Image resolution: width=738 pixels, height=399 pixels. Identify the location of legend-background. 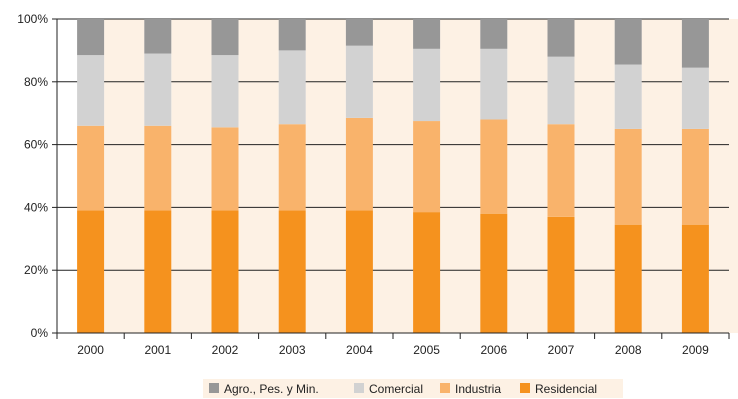
(413, 388).